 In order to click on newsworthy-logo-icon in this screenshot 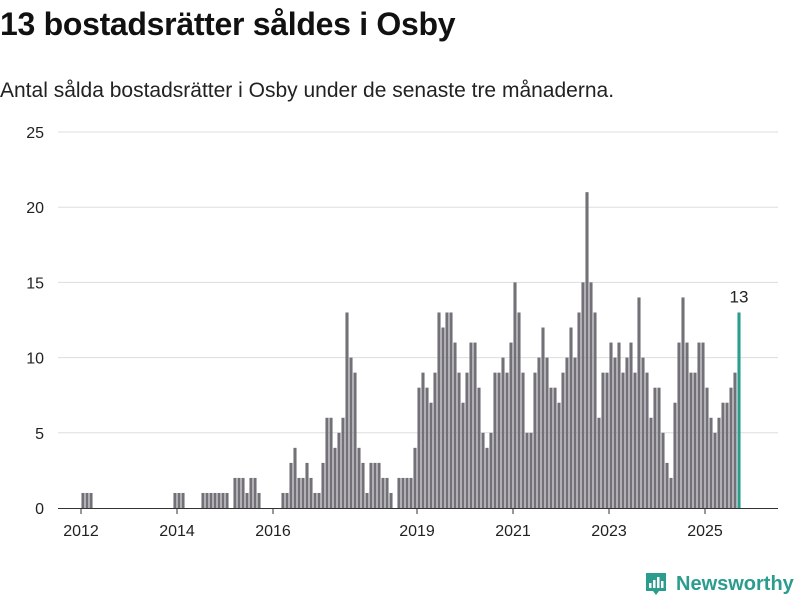, I will do `click(656, 584)`.